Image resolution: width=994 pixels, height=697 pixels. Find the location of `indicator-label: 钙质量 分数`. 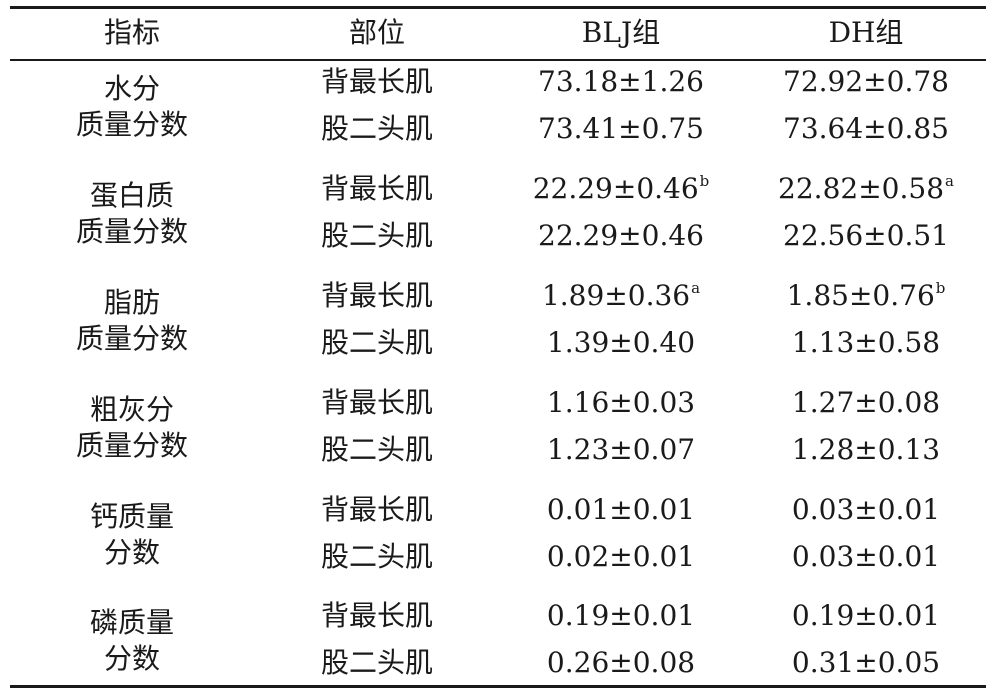

indicator-label: 钙质量 分数 is located at coordinates (132, 535).